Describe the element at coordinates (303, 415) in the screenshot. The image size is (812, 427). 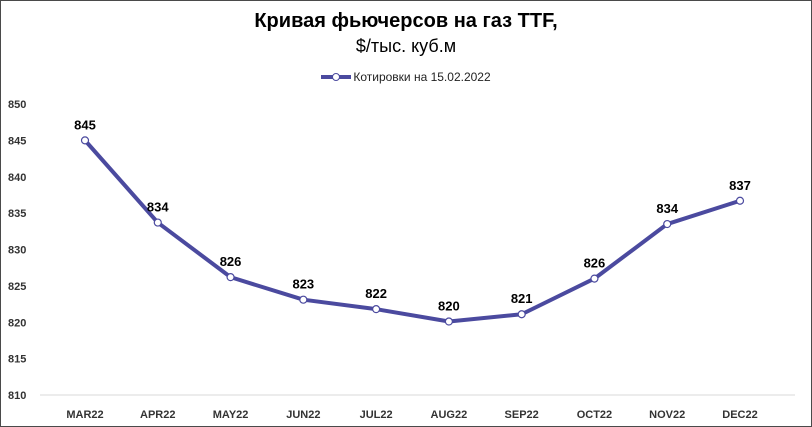
I see `x-tick-label: JUN22` at that location.